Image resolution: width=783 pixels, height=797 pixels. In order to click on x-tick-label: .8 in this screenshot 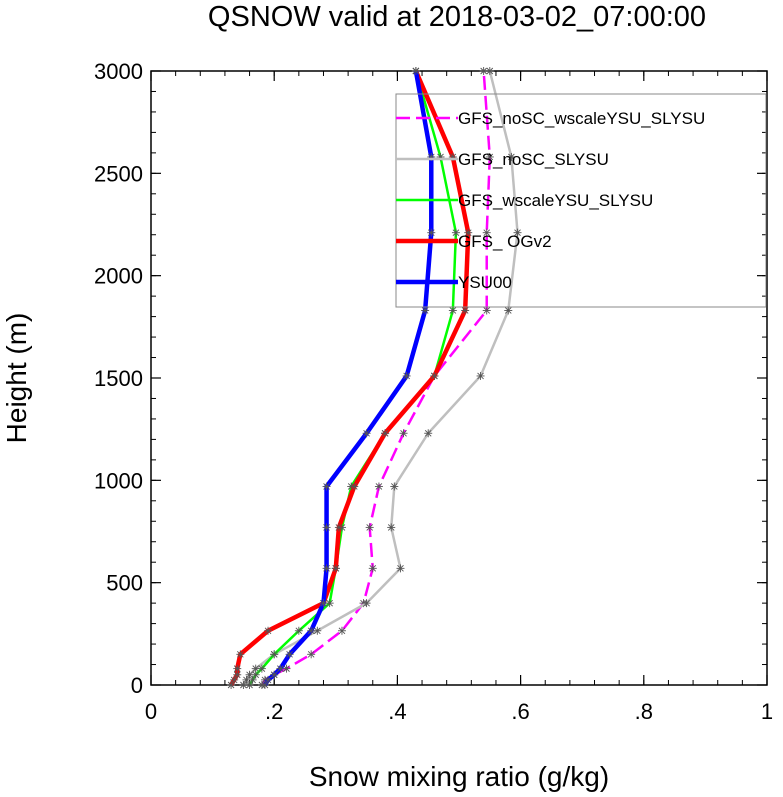, I will do `click(644, 711)`.